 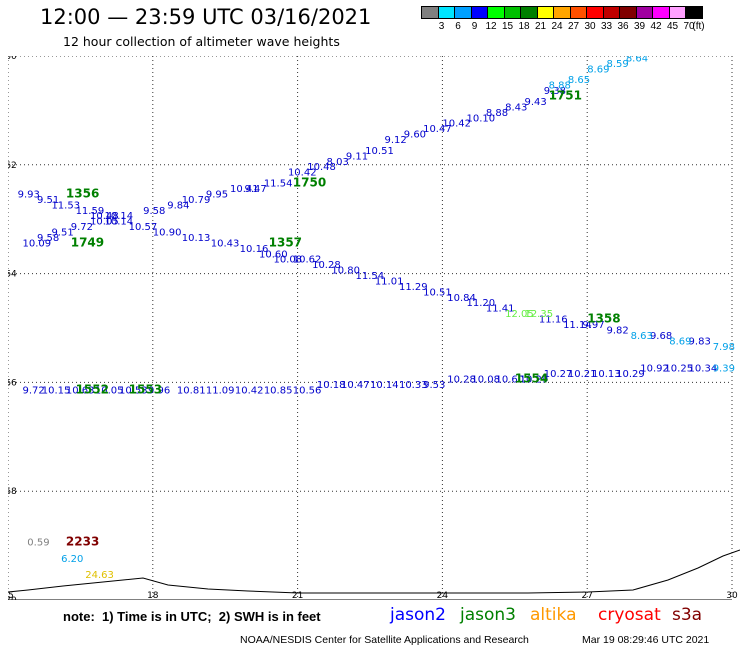 I want to click on wave-height-value: 10.84, so click(x=461, y=298).